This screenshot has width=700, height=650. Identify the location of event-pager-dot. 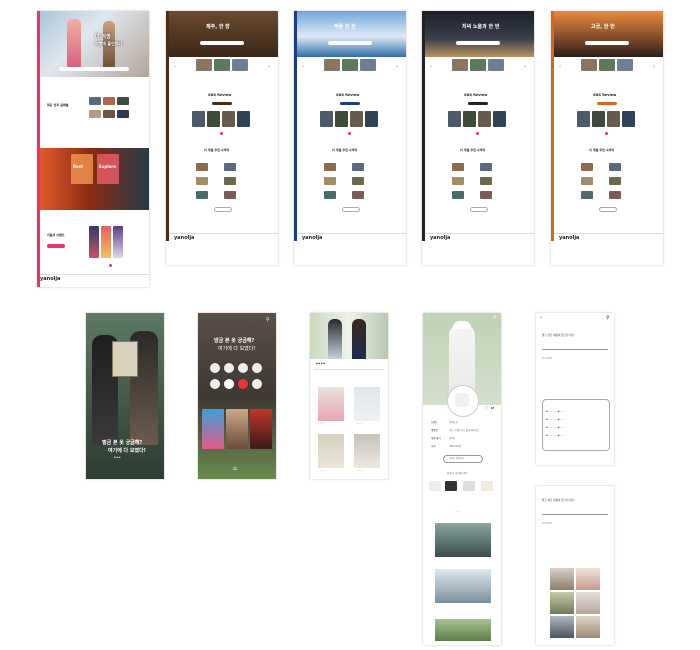
(110, 265).